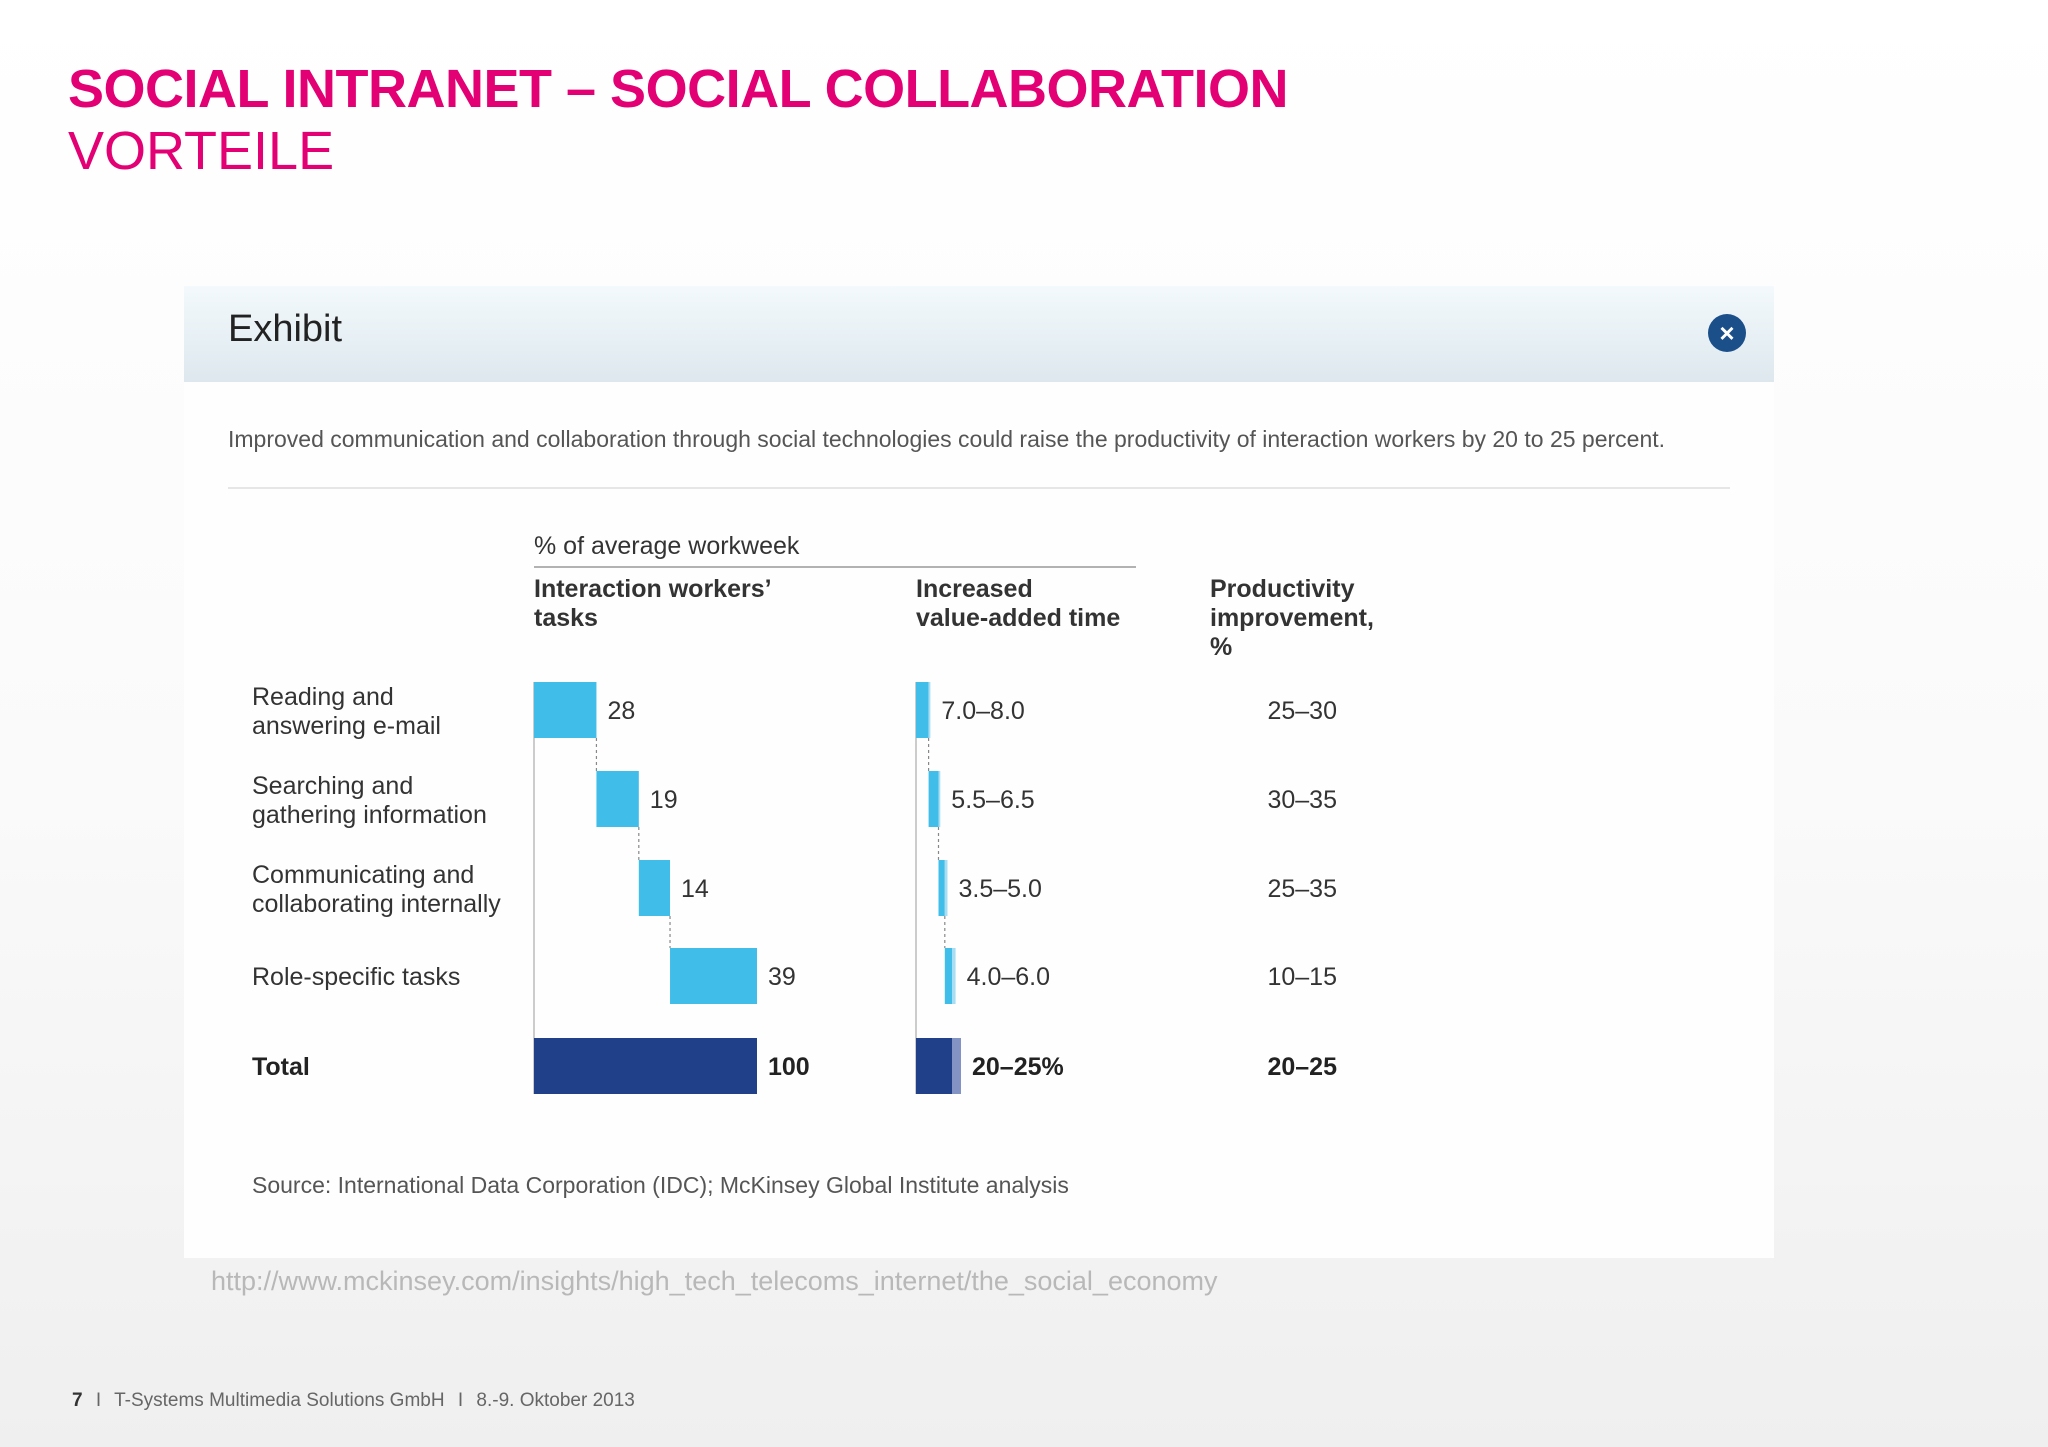  Describe the element at coordinates (376, 904) in the screenshot. I see `row-label: collaborating internally` at that location.